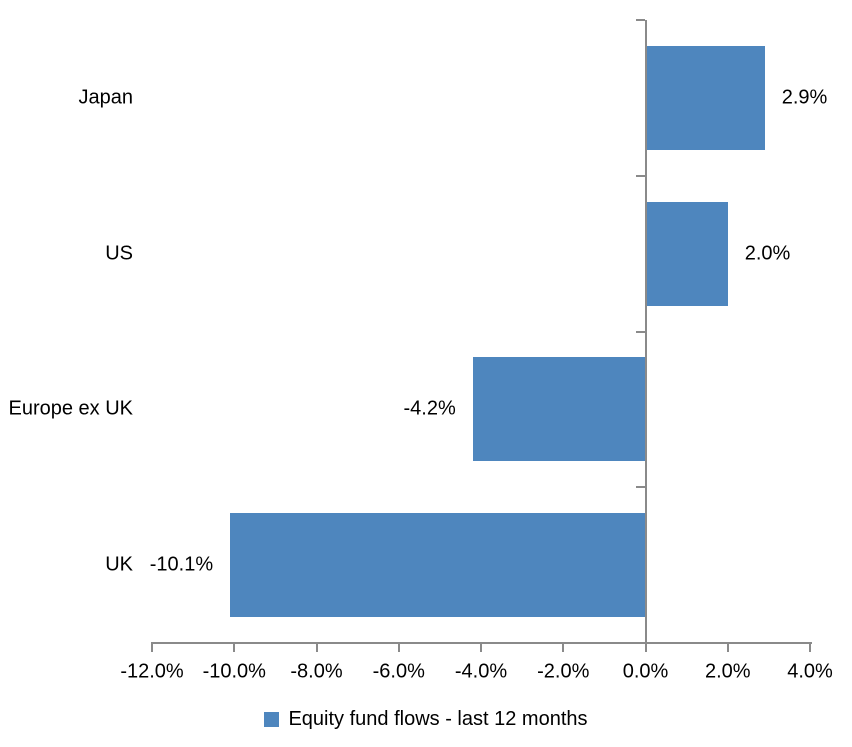  I want to click on bar-us, so click(686, 253).